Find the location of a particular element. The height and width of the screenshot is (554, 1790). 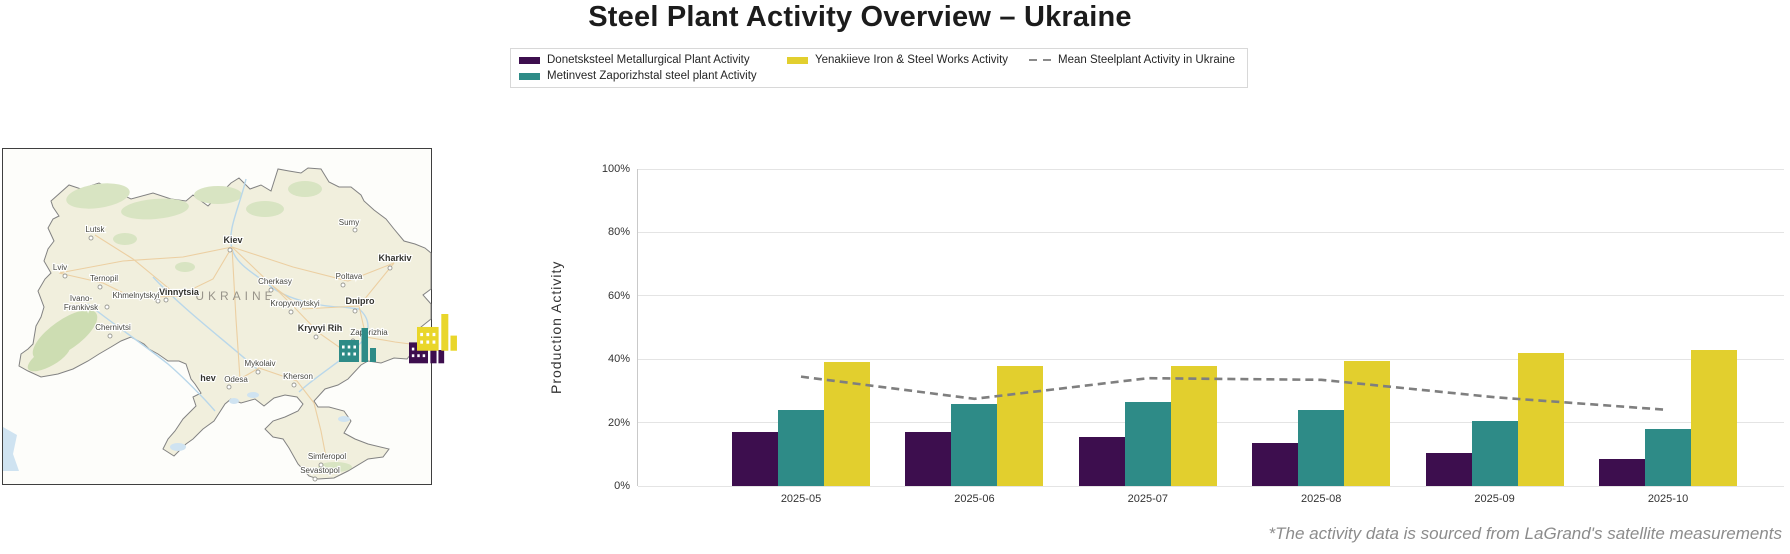

city-marker-khmelnytskyi is located at coordinates (158, 301).